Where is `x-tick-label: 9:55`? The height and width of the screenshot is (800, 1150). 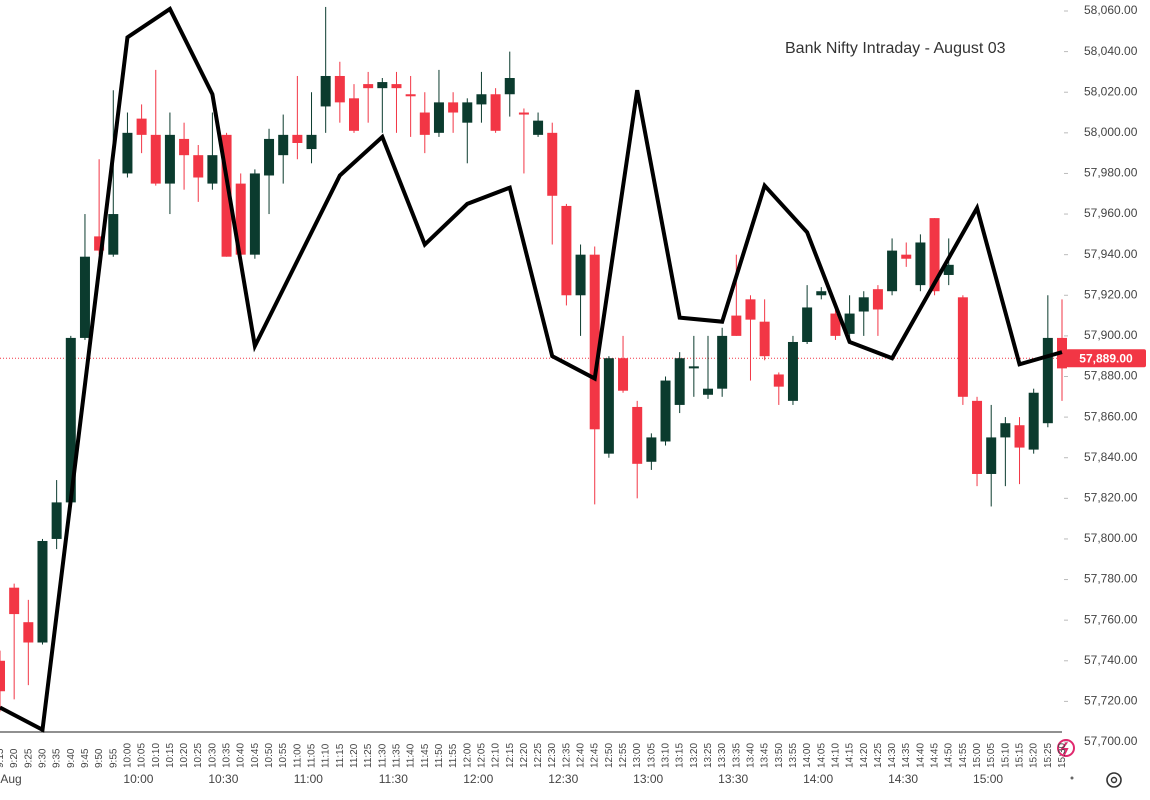
x-tick-label: 9:55 is located at coordinates (113, 758).